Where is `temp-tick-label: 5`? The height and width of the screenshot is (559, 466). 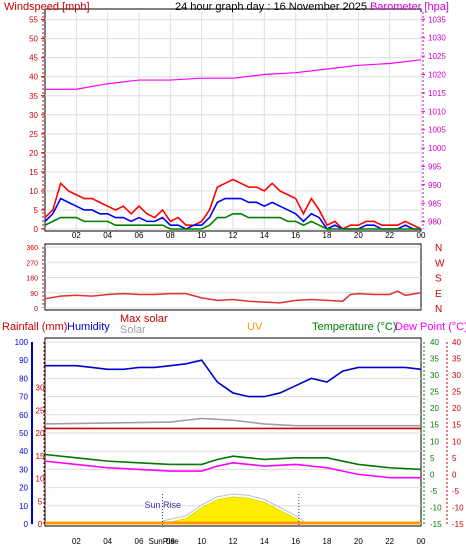 temp-tick-label: 5 is located at coordinates (432, 458).